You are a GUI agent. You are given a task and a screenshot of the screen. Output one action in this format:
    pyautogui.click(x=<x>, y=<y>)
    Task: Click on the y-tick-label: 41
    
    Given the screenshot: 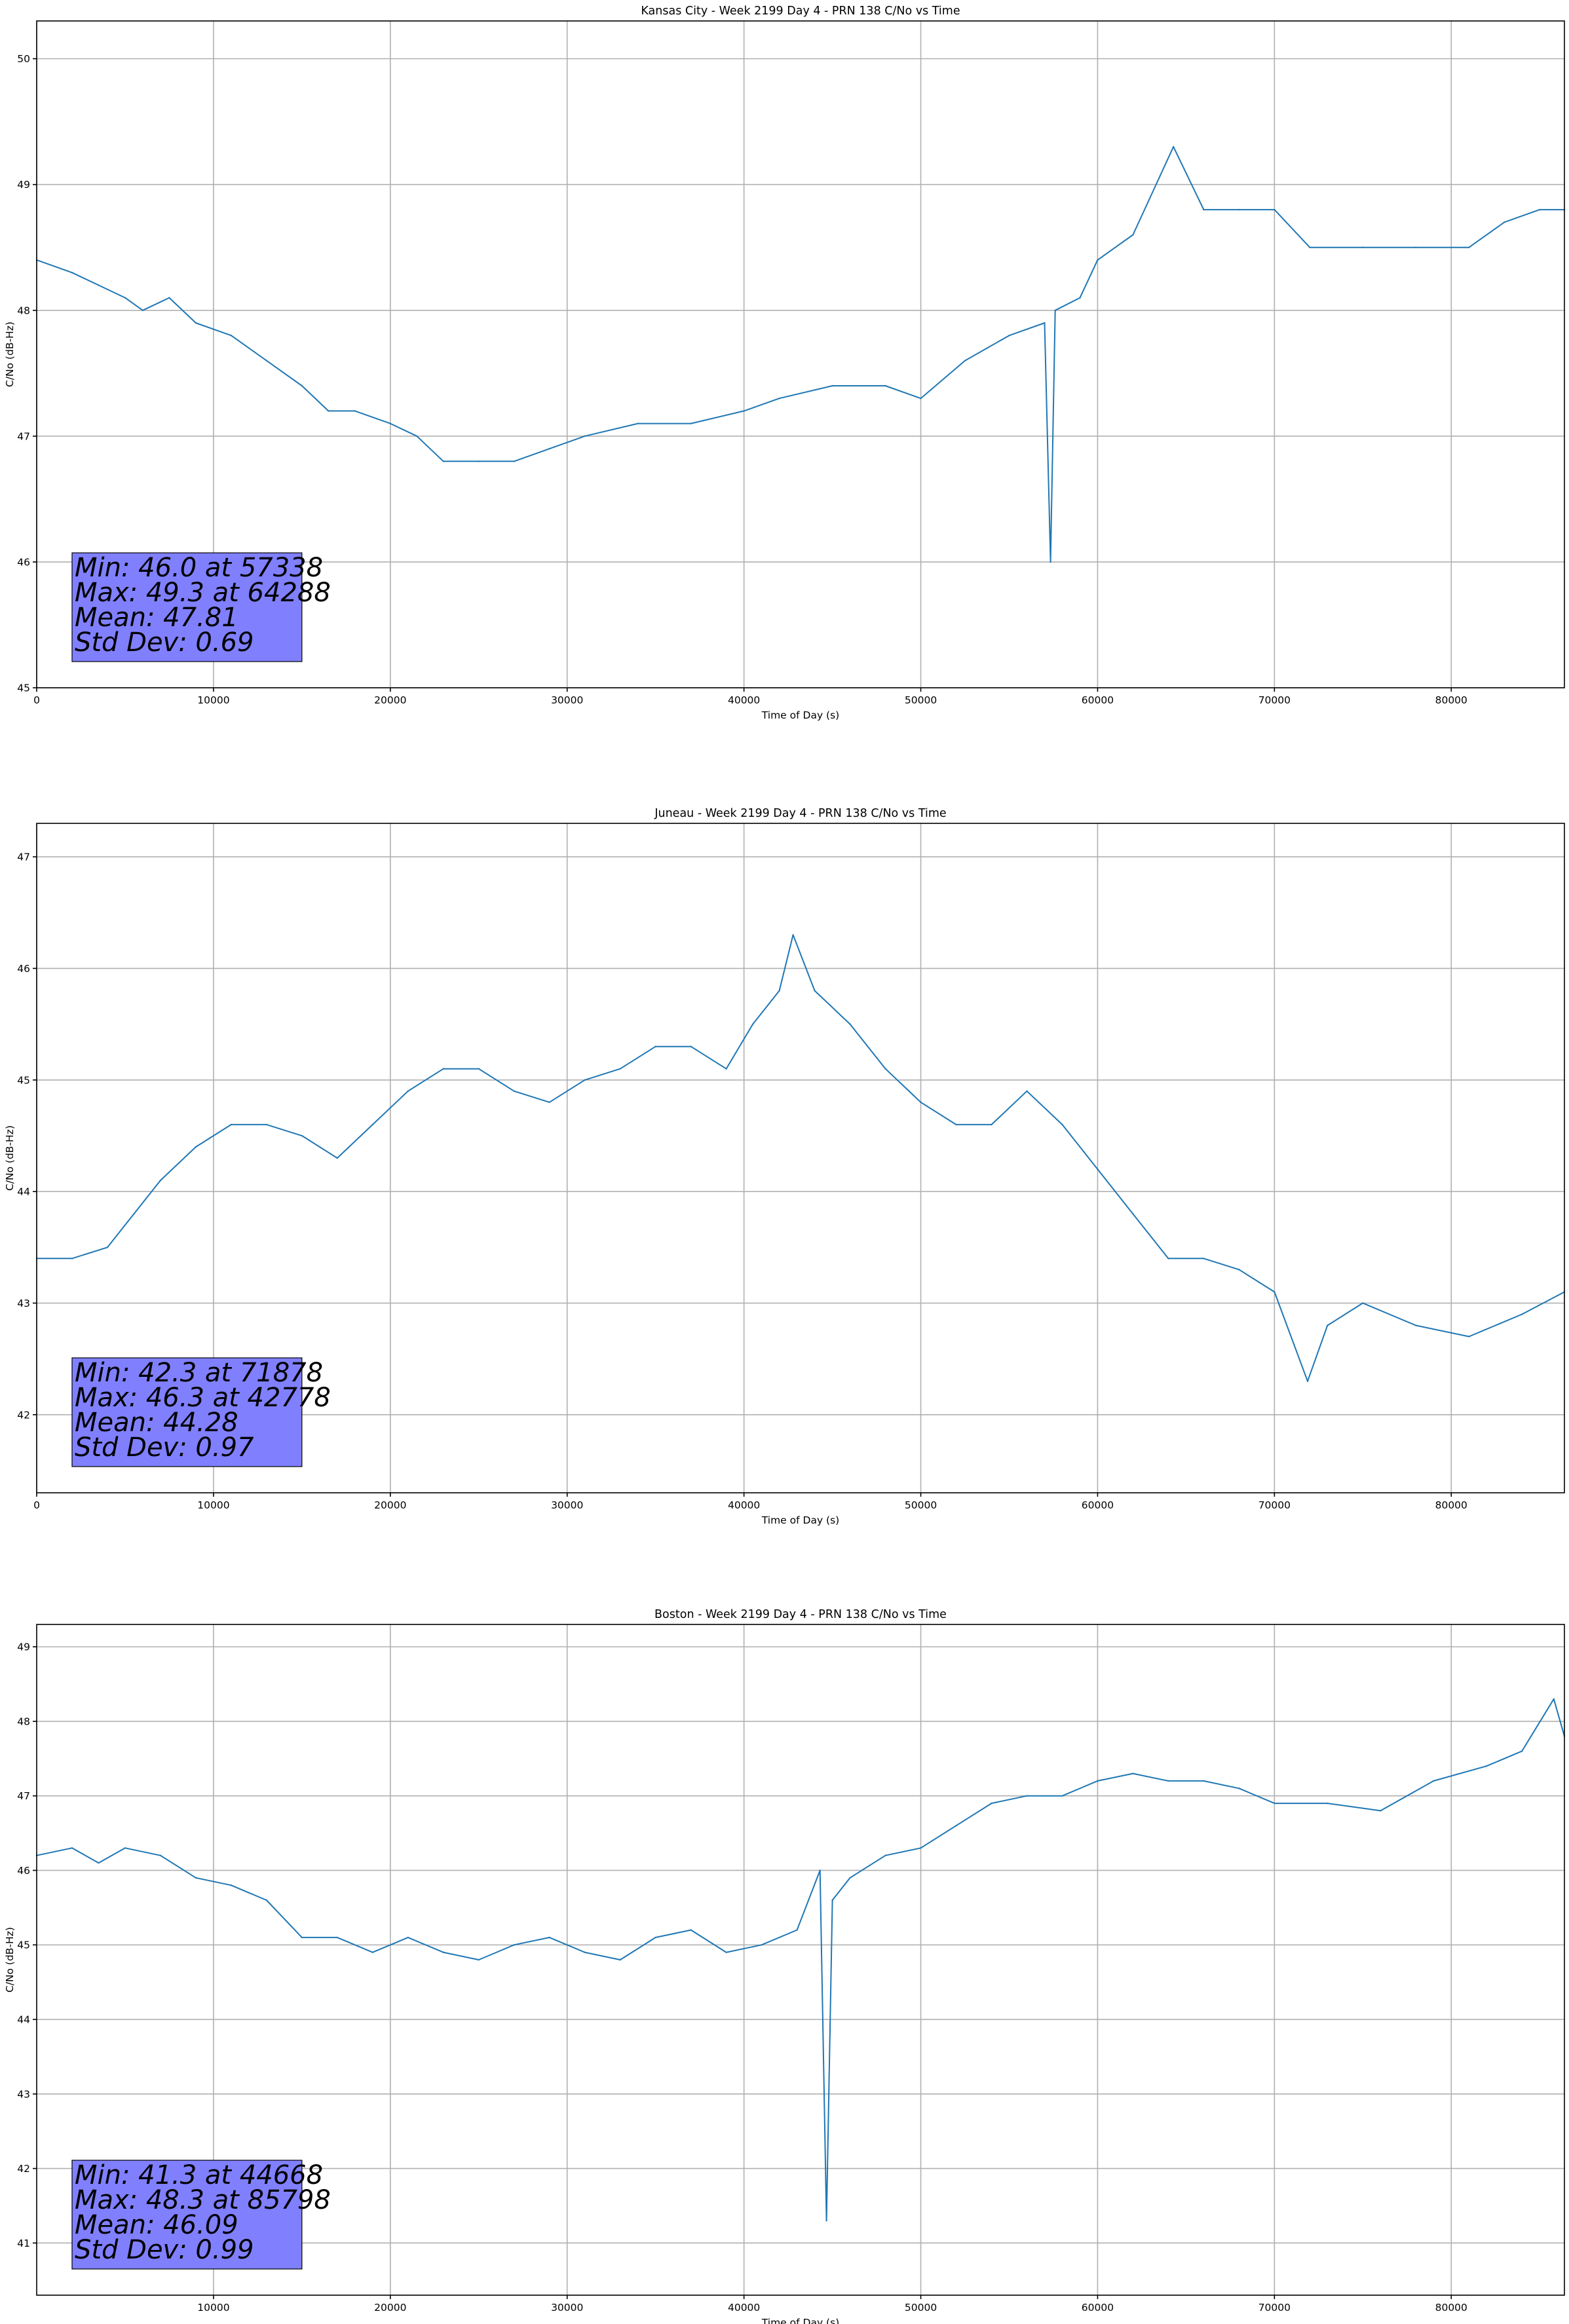 What is the action you would take?
    pyautogui.click(x=23, y=2243)
    